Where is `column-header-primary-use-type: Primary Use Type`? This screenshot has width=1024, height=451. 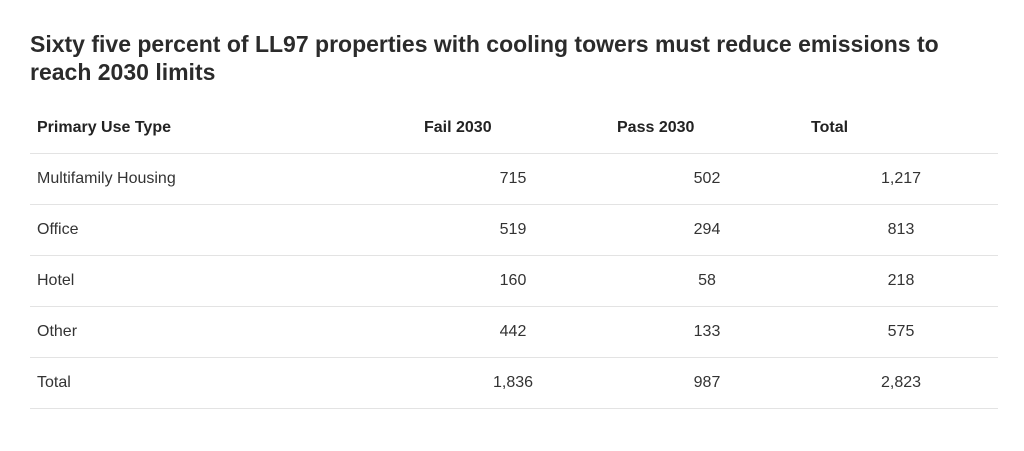
column-header-primary-use-type: Primary Use Type is located at coordinates (104, 127).